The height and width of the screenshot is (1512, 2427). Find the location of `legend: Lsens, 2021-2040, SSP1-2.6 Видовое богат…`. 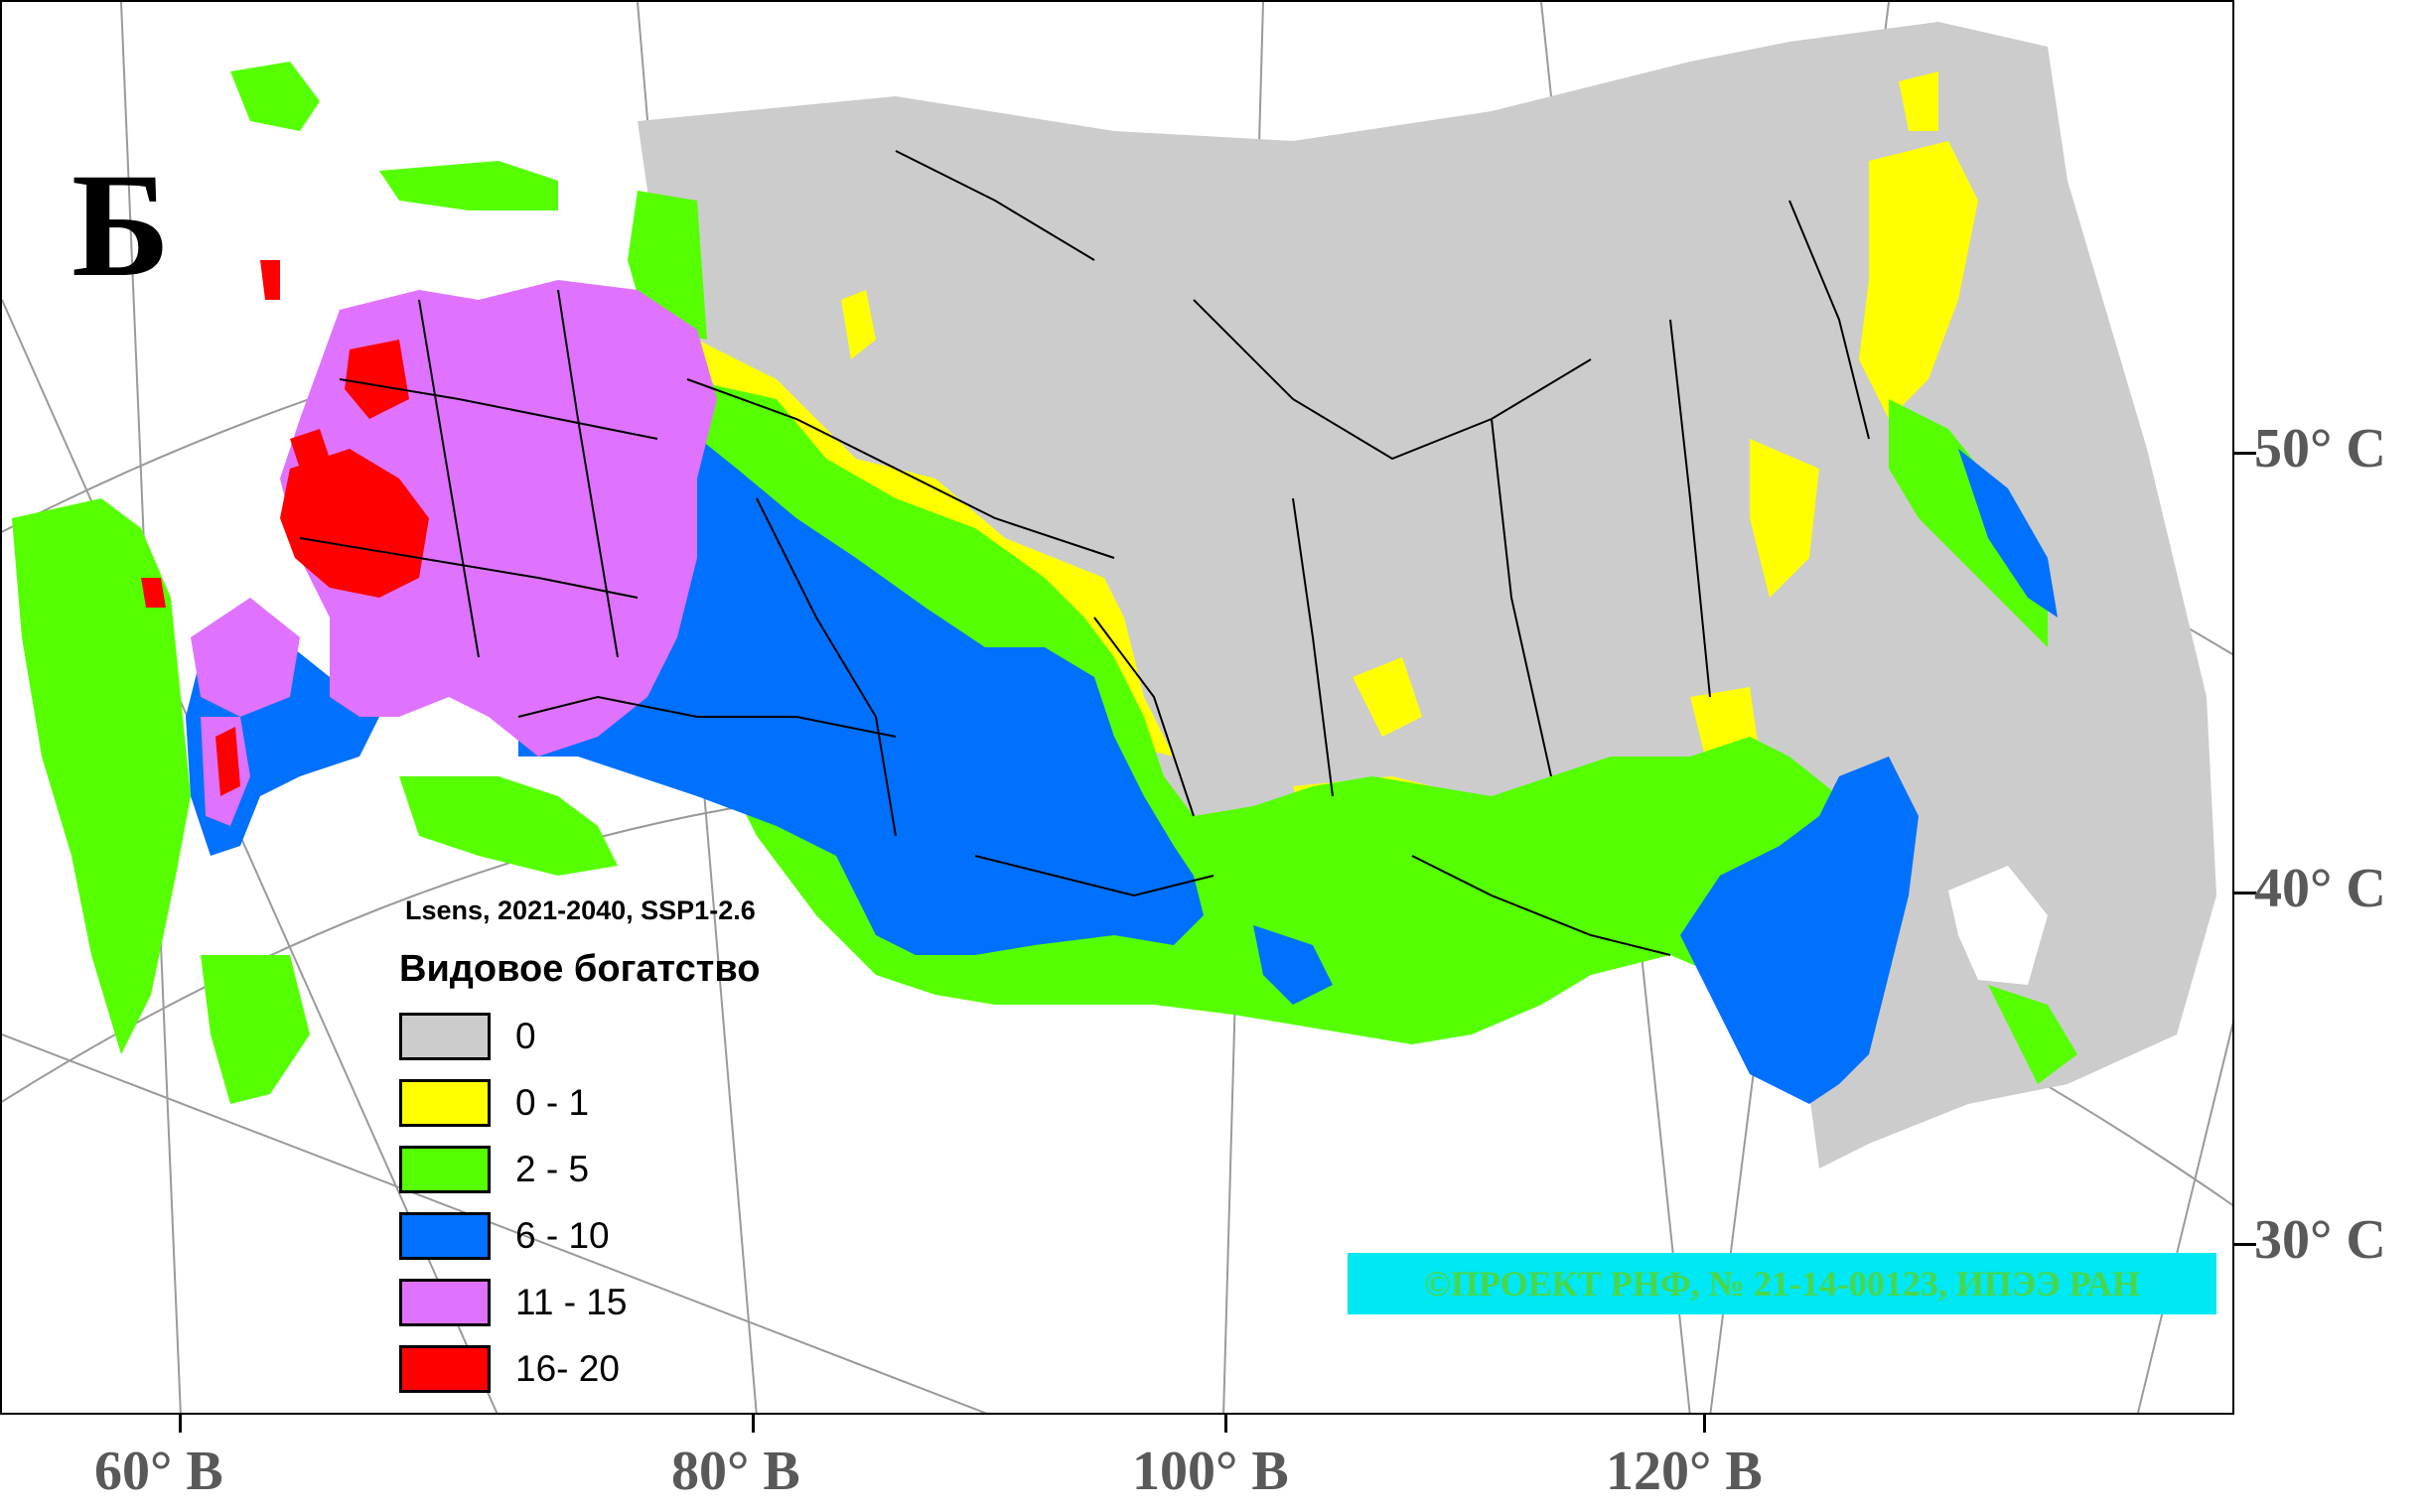

legend: Lsens, 2021-2040, SSP1-2.6 Видовое богат… is located at coordinates (579, 1148).